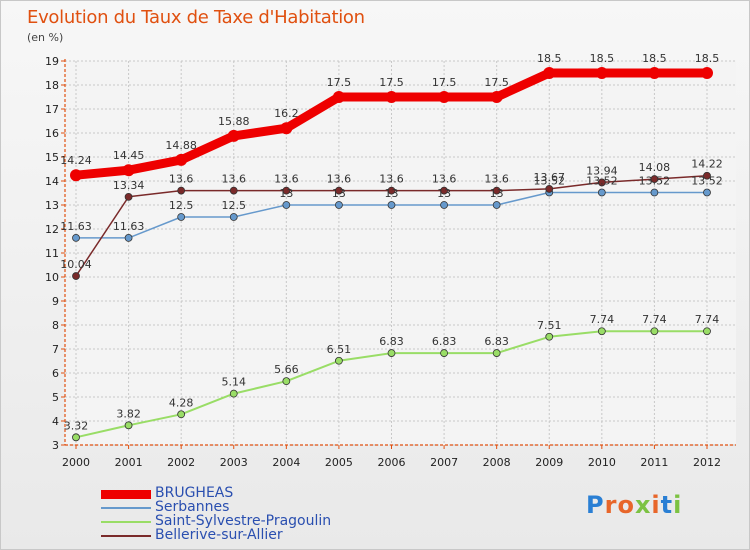 The width and height of the screenshot is (750, 550). I want to click on data-label-0: 14.24, so click(76, 160).